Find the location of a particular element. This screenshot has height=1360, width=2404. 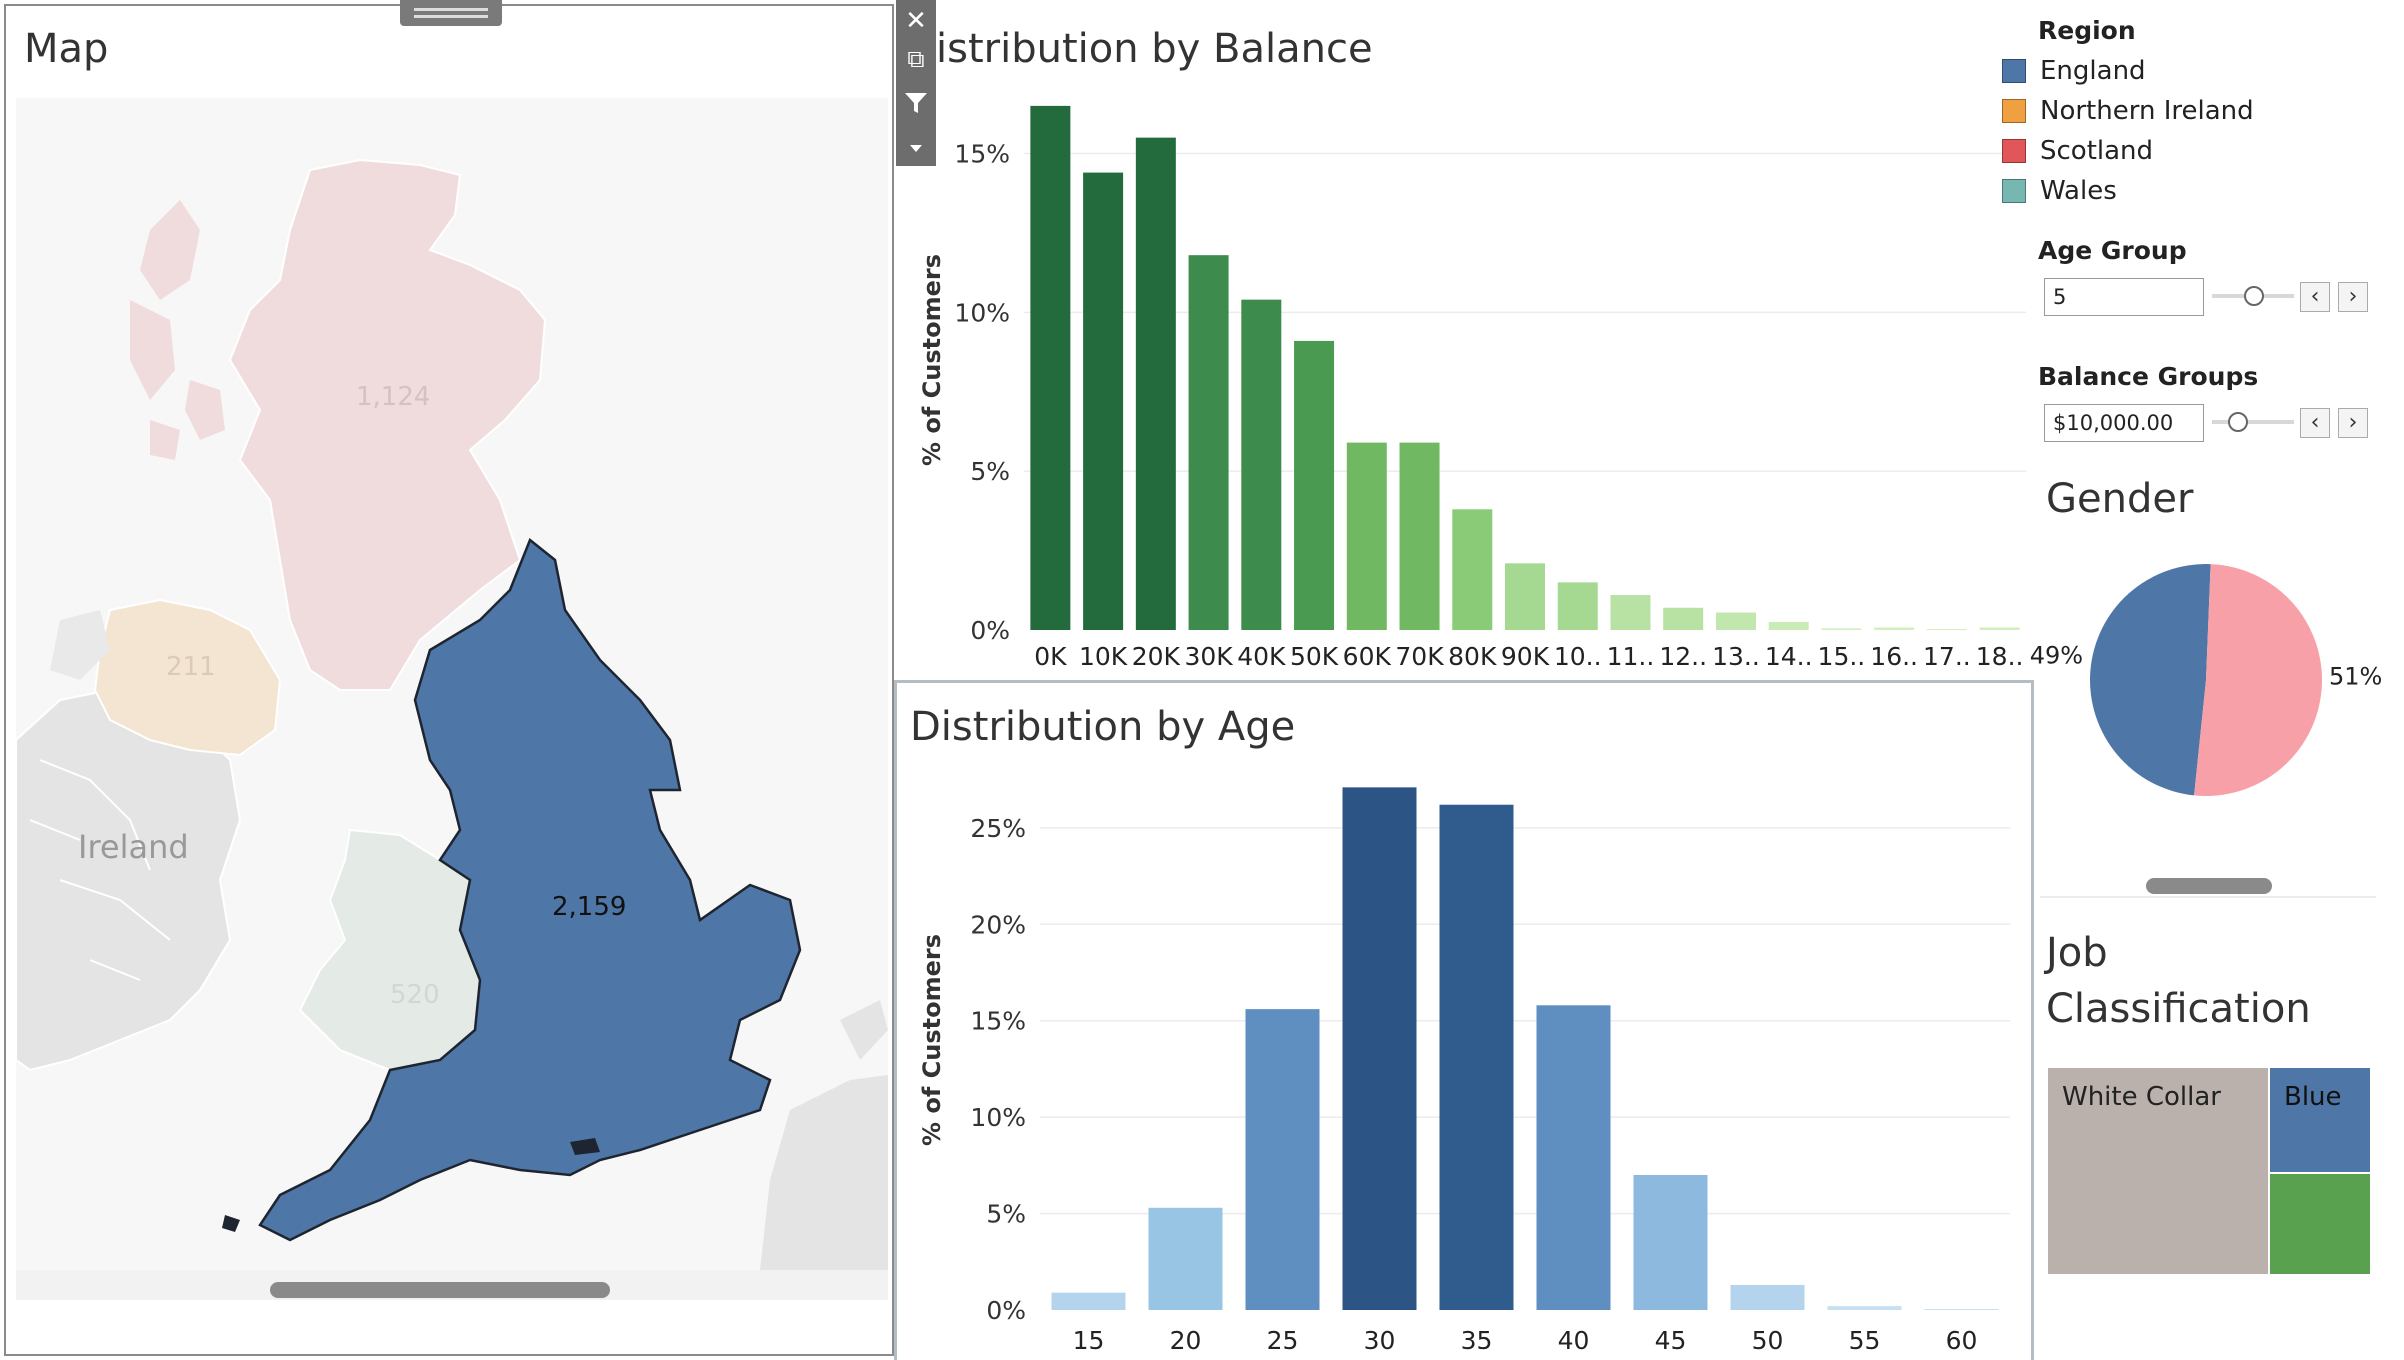

treemap: White Collar Blue is located at coordinates (2209, 1171).